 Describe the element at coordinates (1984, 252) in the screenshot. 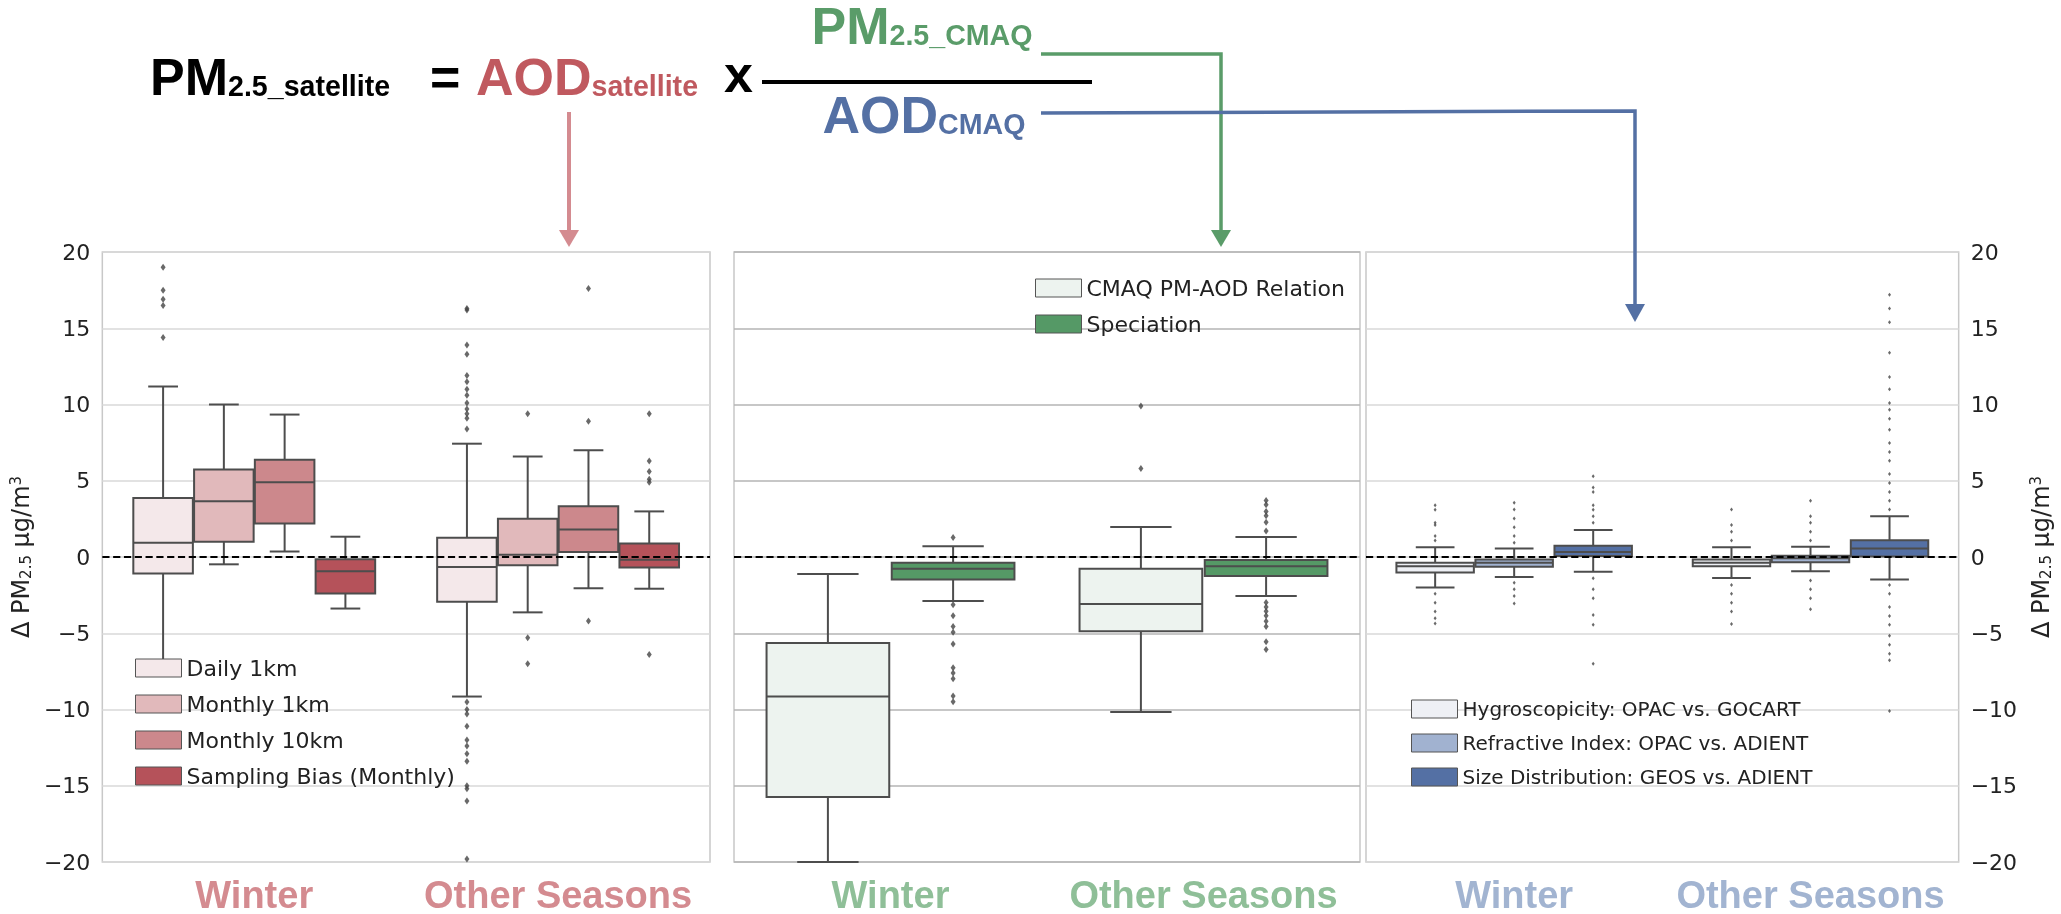

I see `y2-tick-label: 20` at that location.